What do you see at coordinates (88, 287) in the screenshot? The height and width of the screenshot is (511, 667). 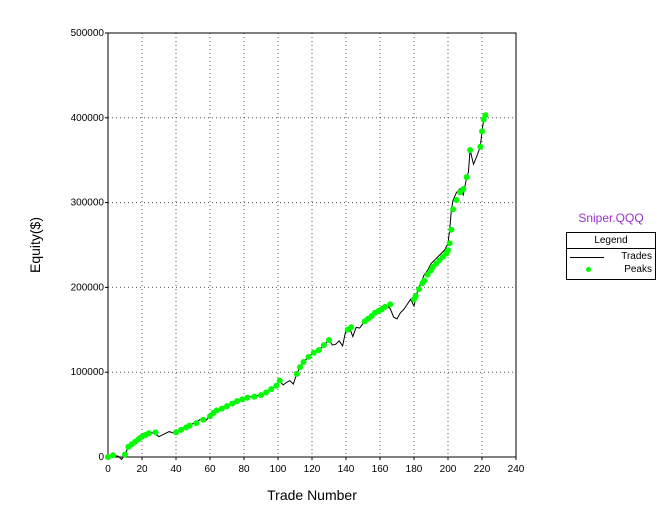 I see `y-tick-label: 200000` at bounding box center [88, 287].